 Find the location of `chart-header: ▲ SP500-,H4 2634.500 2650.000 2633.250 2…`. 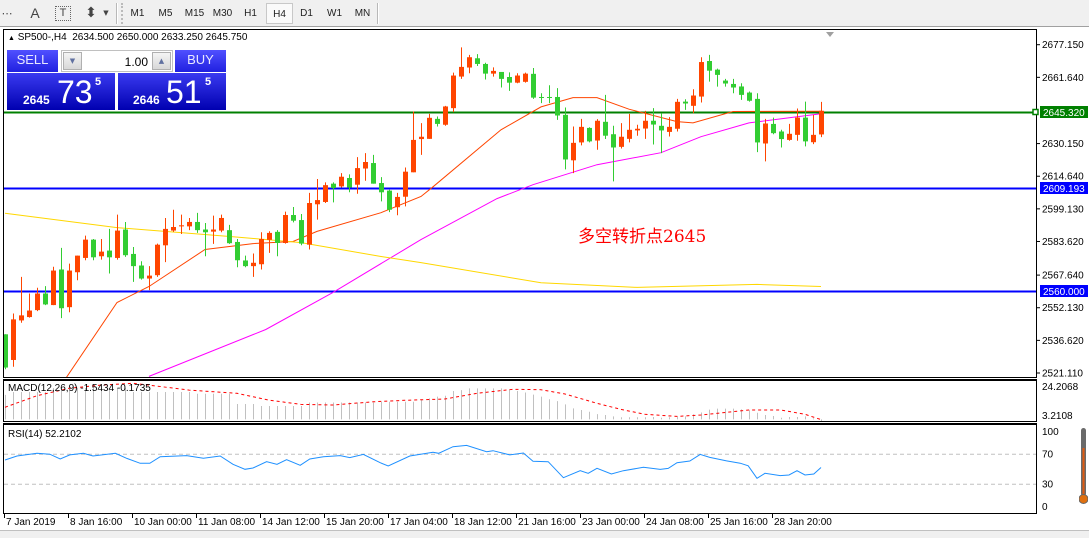

chart-header: ▲ SP500-,H4 2634.500 2650.000 2633.250 2… is located at coordinates (127, 37).